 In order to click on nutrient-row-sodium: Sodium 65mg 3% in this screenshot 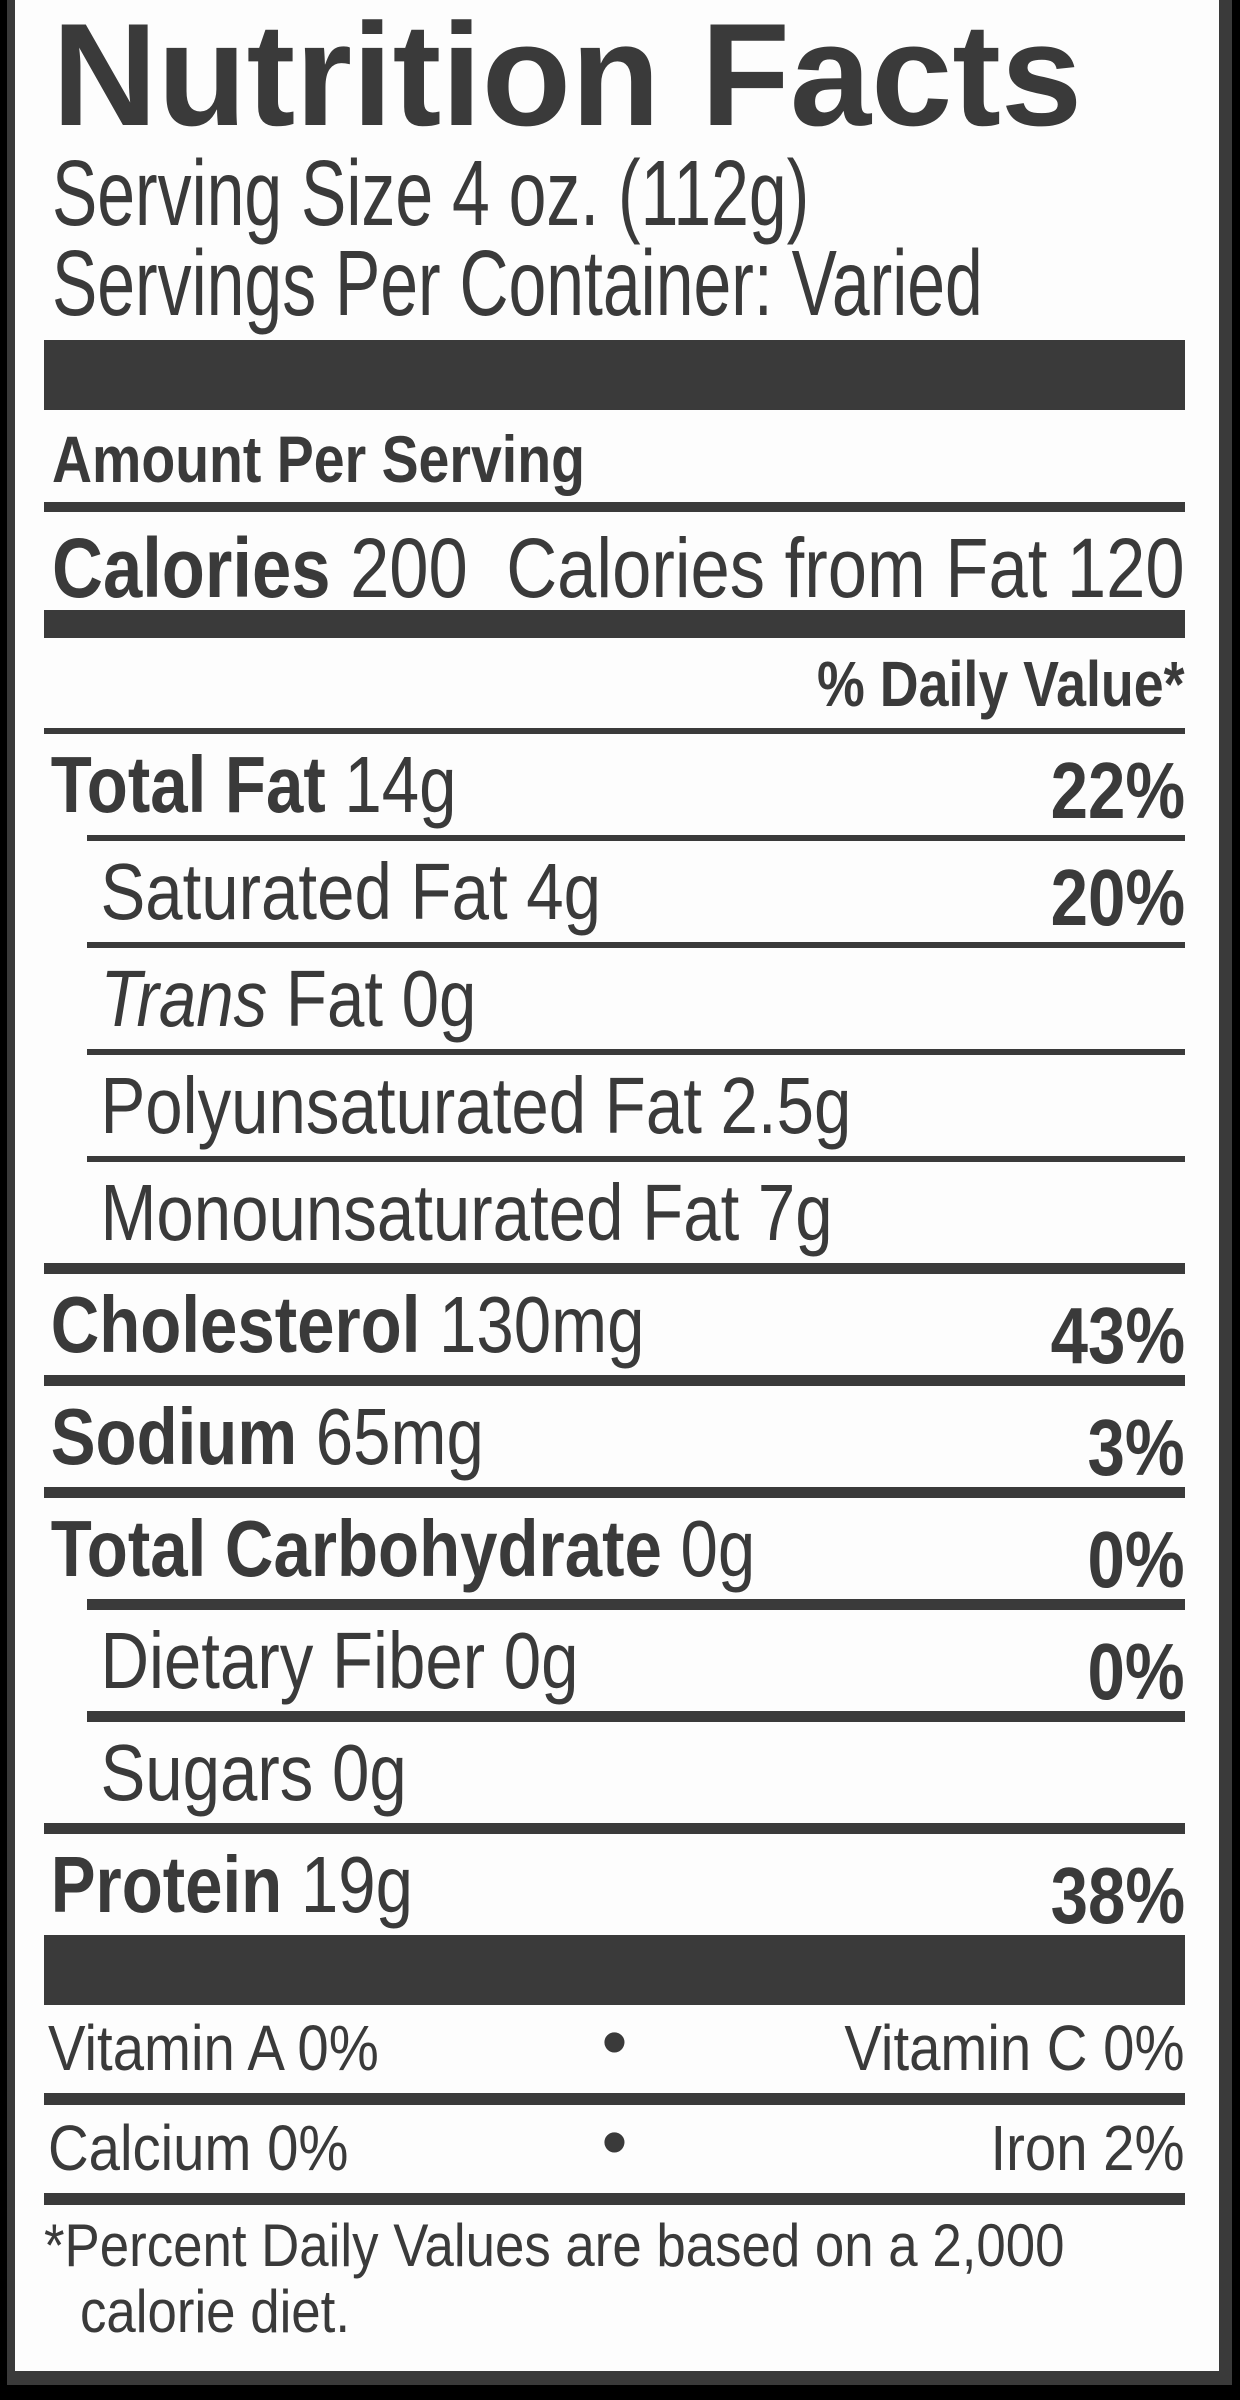, I will do `click(614, 1433)`.